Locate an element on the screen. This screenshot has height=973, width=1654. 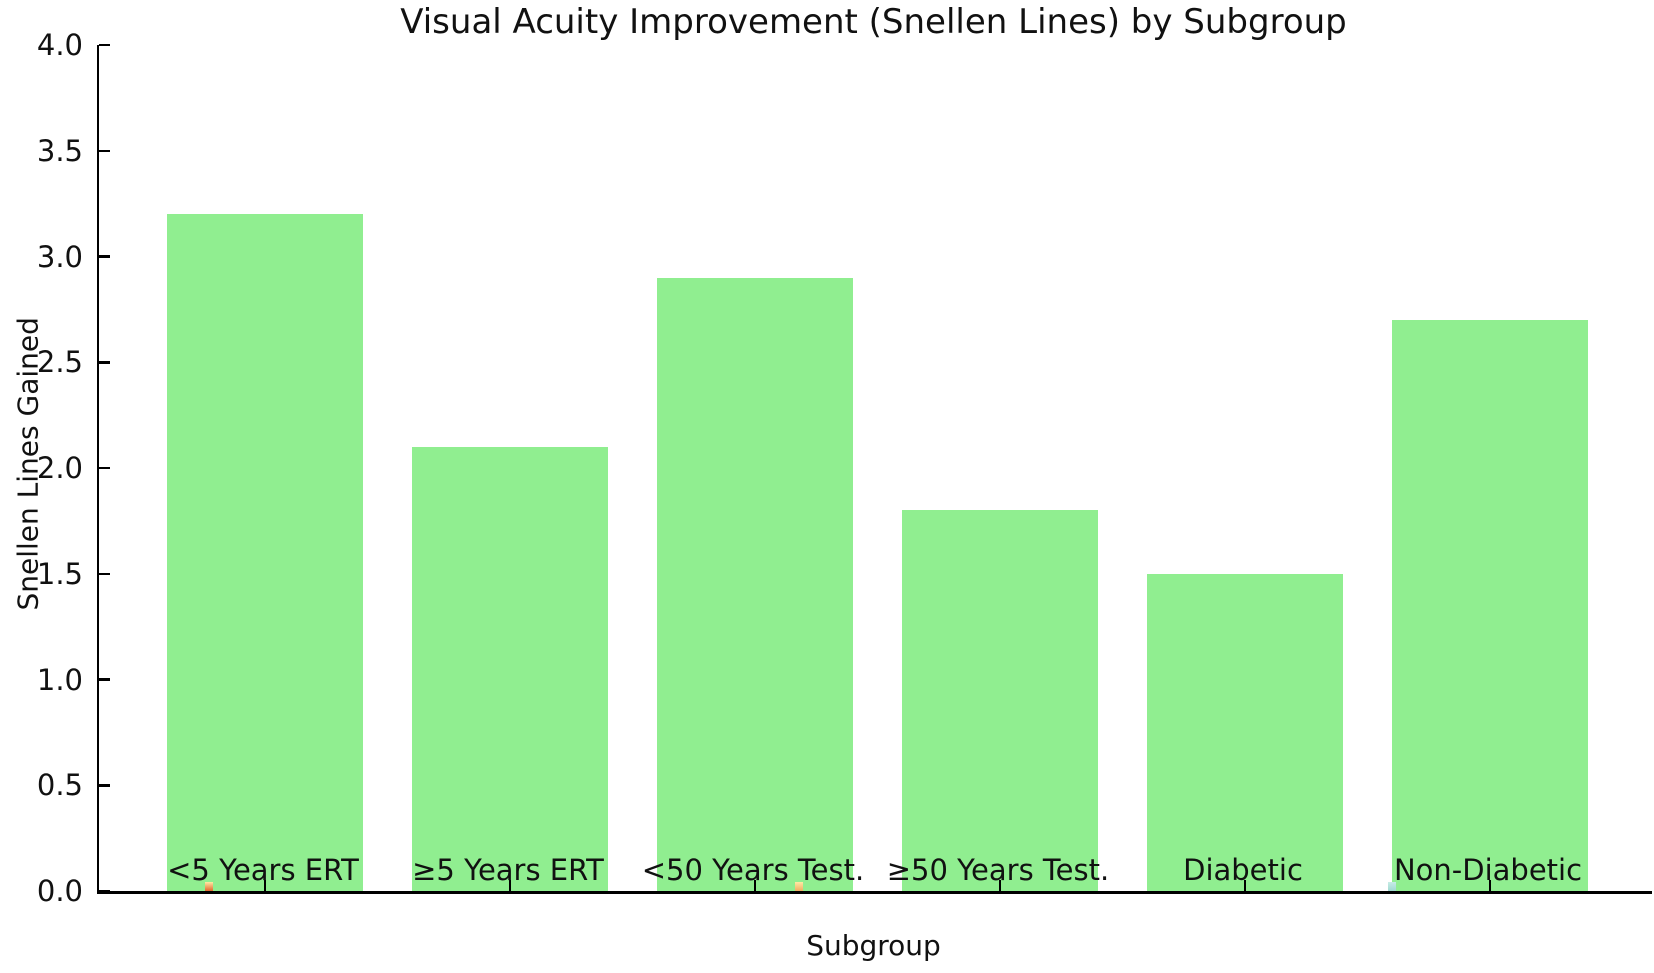
y-tick-label-8: 4.0 is located at coordinates (59, 45).